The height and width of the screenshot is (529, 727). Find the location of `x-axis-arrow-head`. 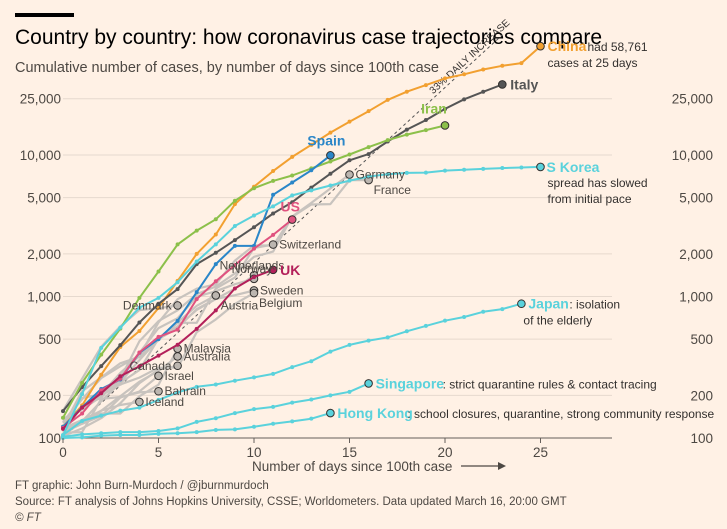

x-axis-arrow-head is located at coordinates (502, 466).